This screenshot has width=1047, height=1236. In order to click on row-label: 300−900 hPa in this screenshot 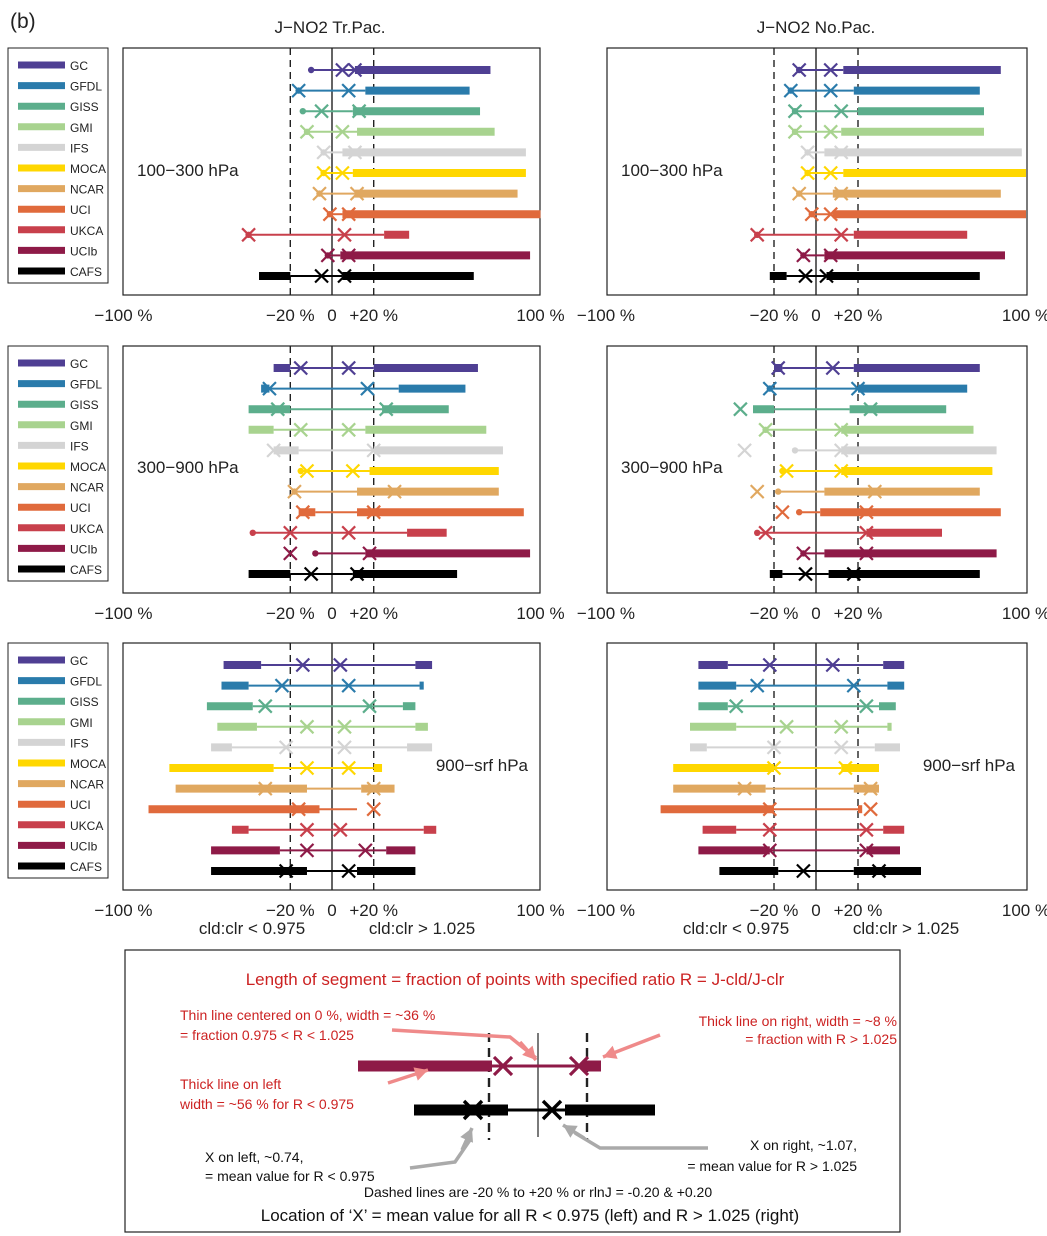, I will do `click(672, 467)`.